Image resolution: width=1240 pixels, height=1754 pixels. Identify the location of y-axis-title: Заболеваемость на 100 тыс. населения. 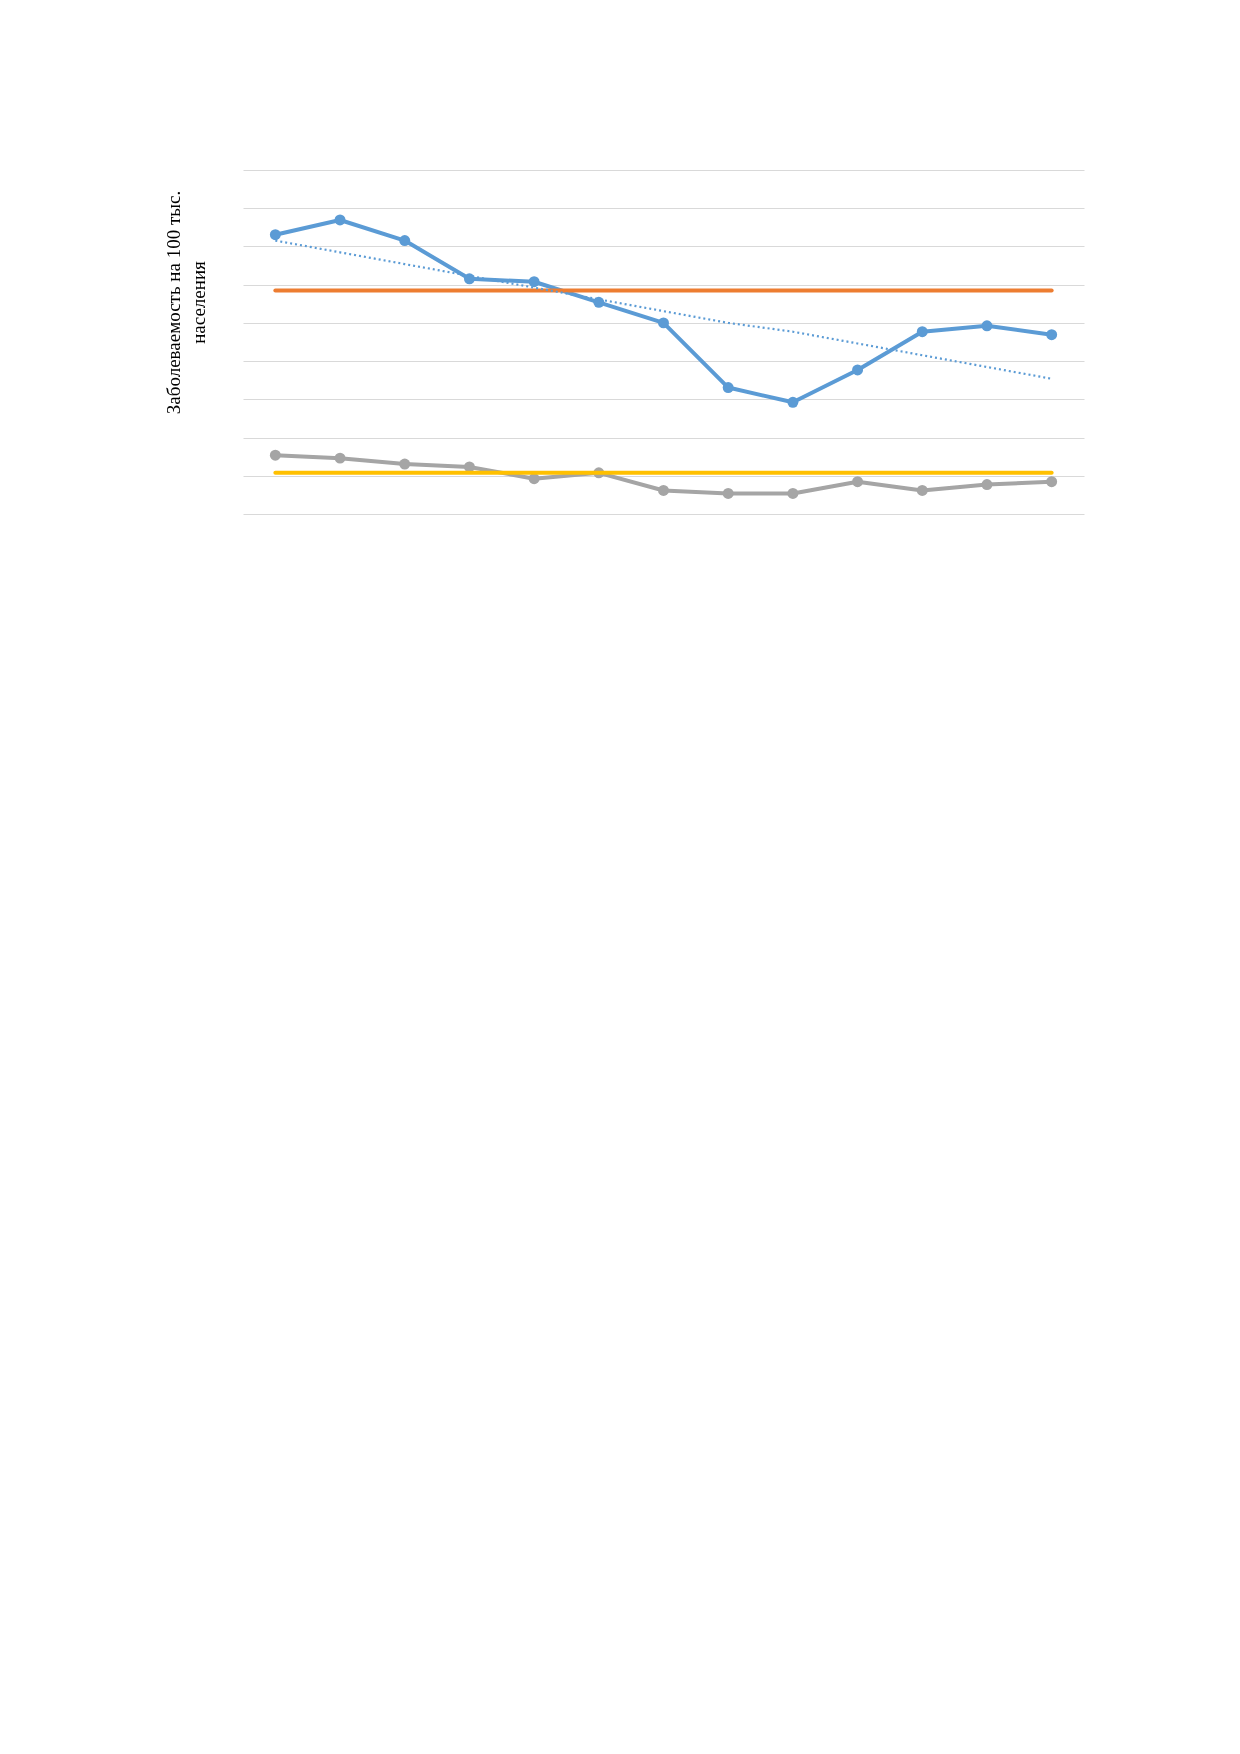
(185, 302).